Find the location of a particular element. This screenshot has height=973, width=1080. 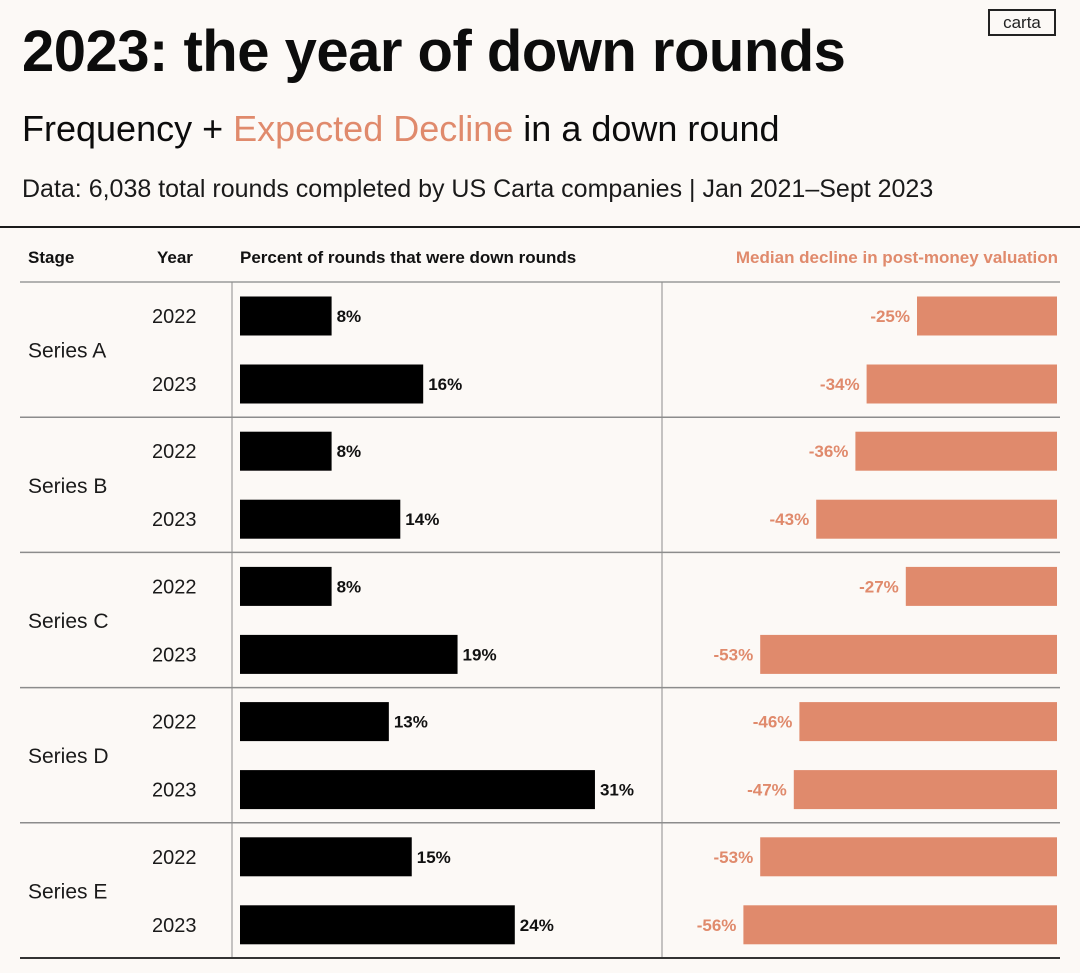

carta-logo: carta is located at coordinates (1022, 22).